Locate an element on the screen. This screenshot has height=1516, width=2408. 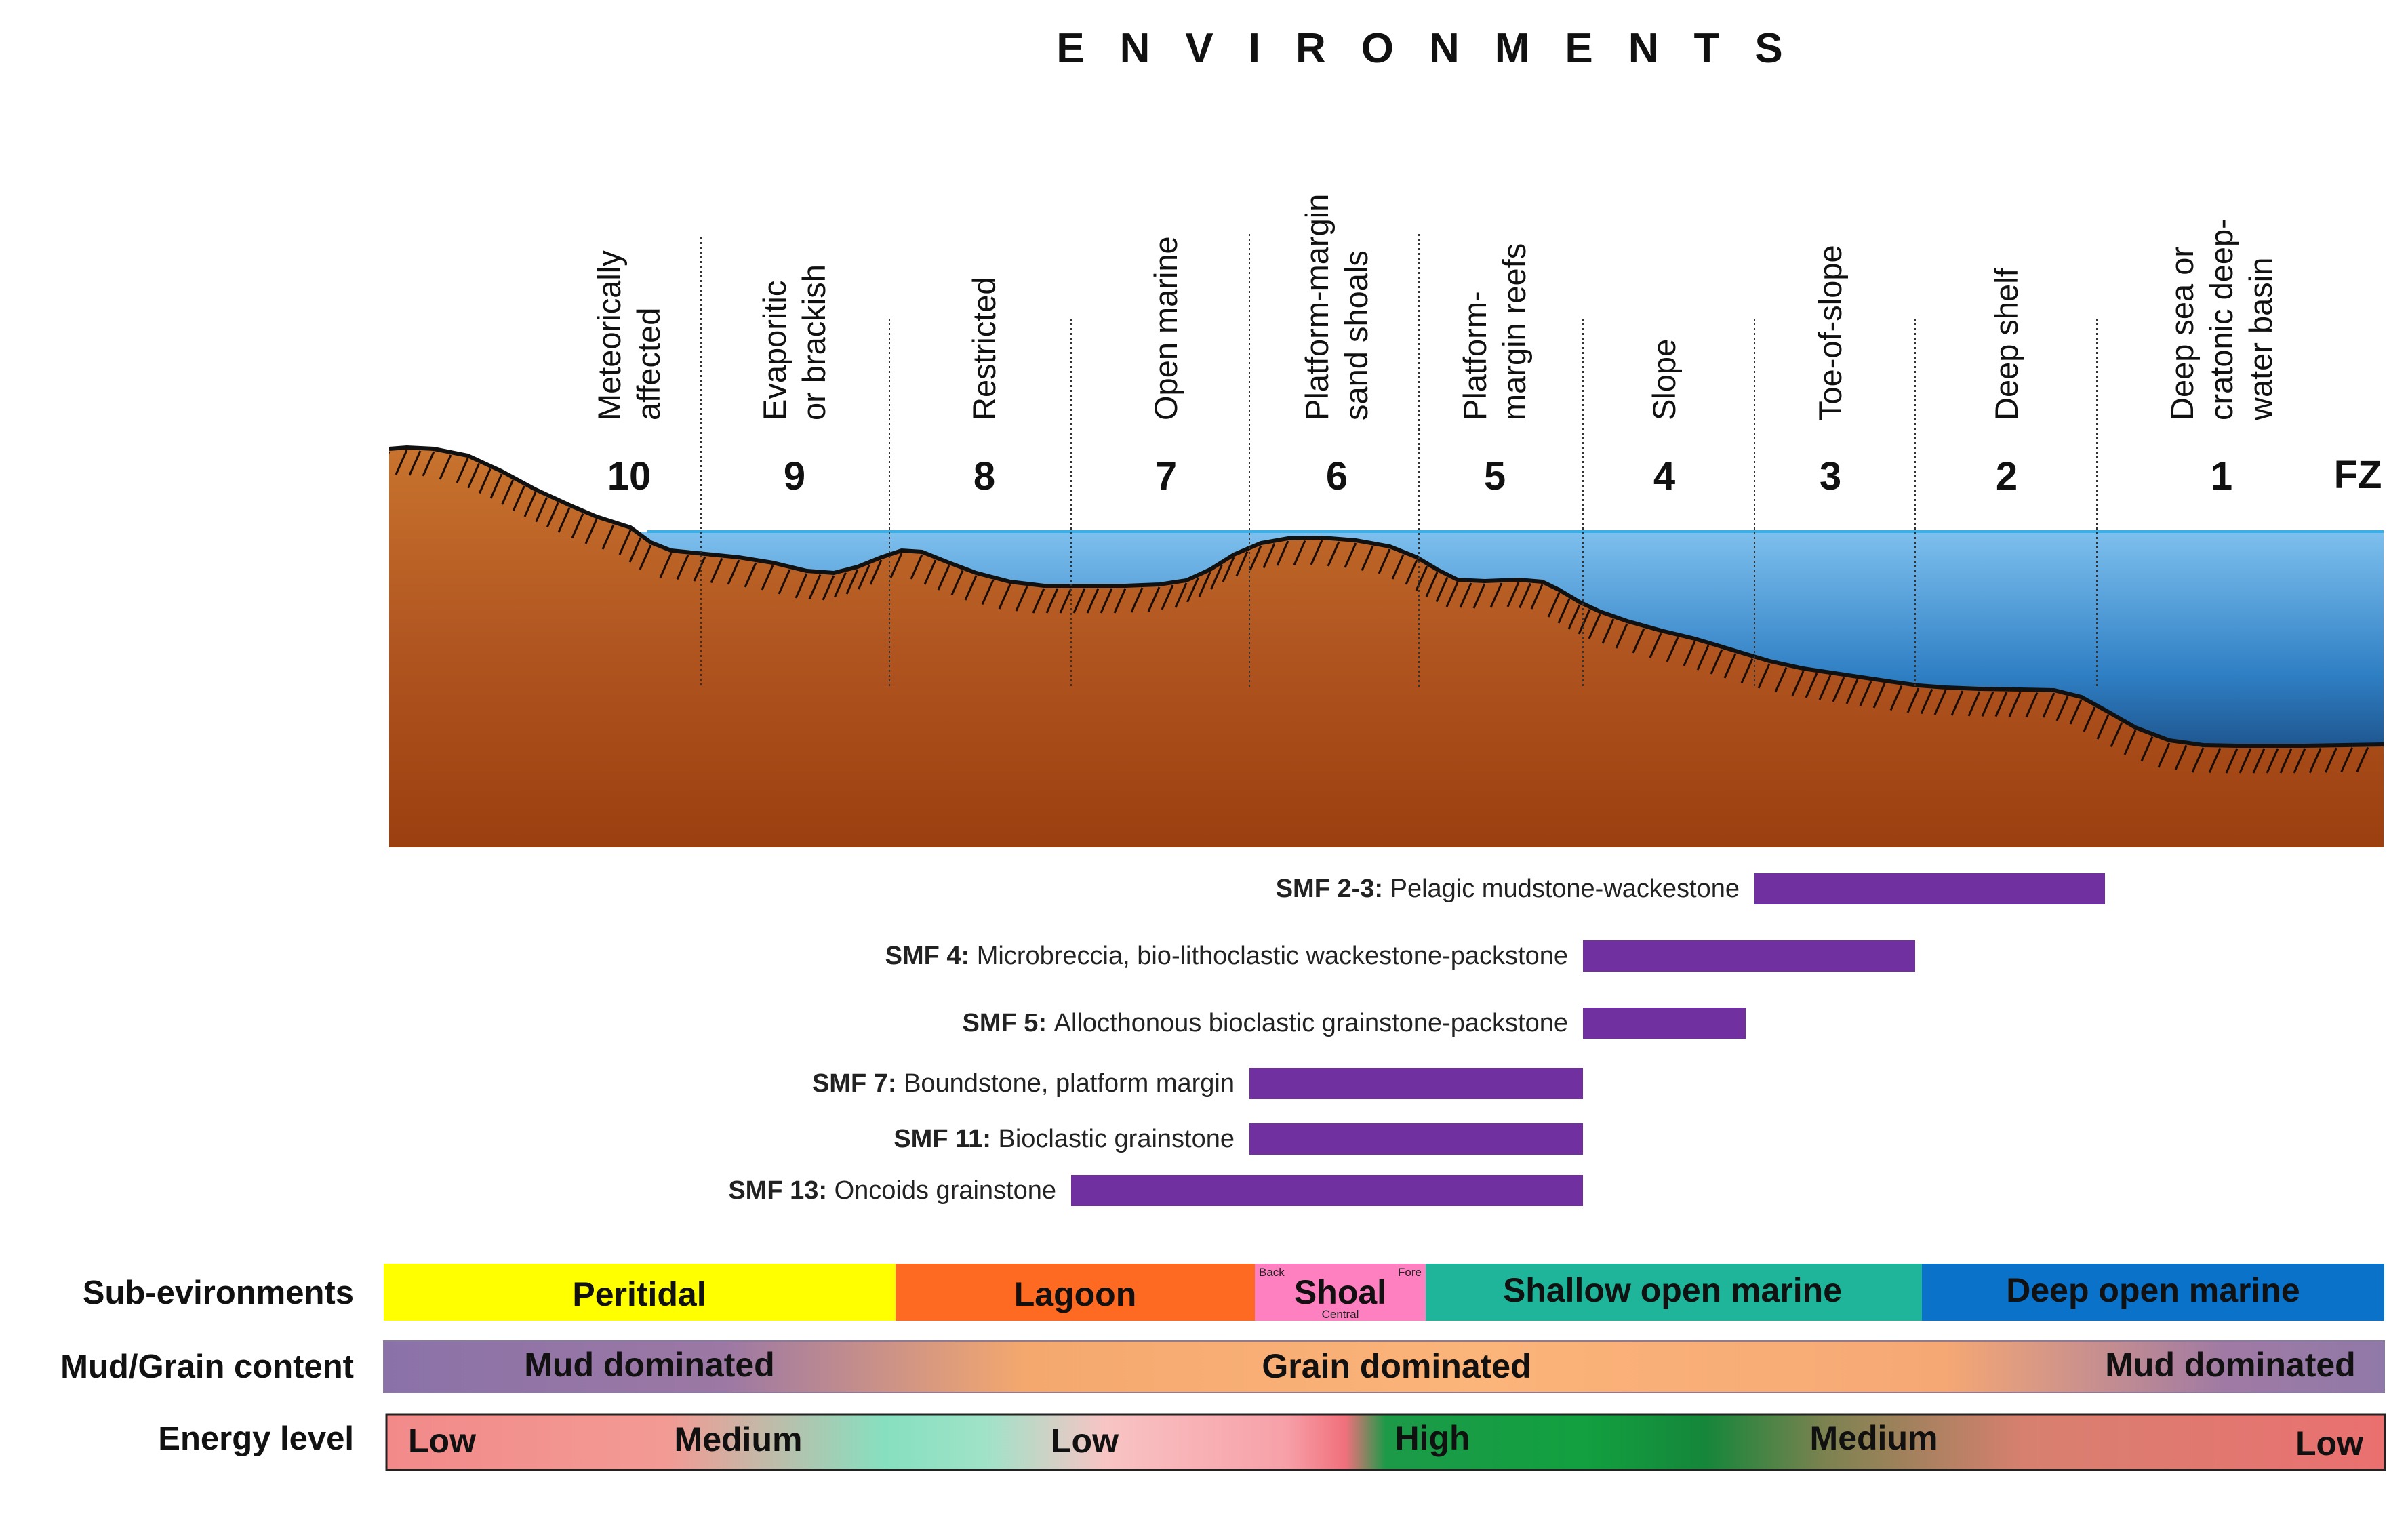
environment-name-line: sand shoals is located at coordinates (1356, 335).